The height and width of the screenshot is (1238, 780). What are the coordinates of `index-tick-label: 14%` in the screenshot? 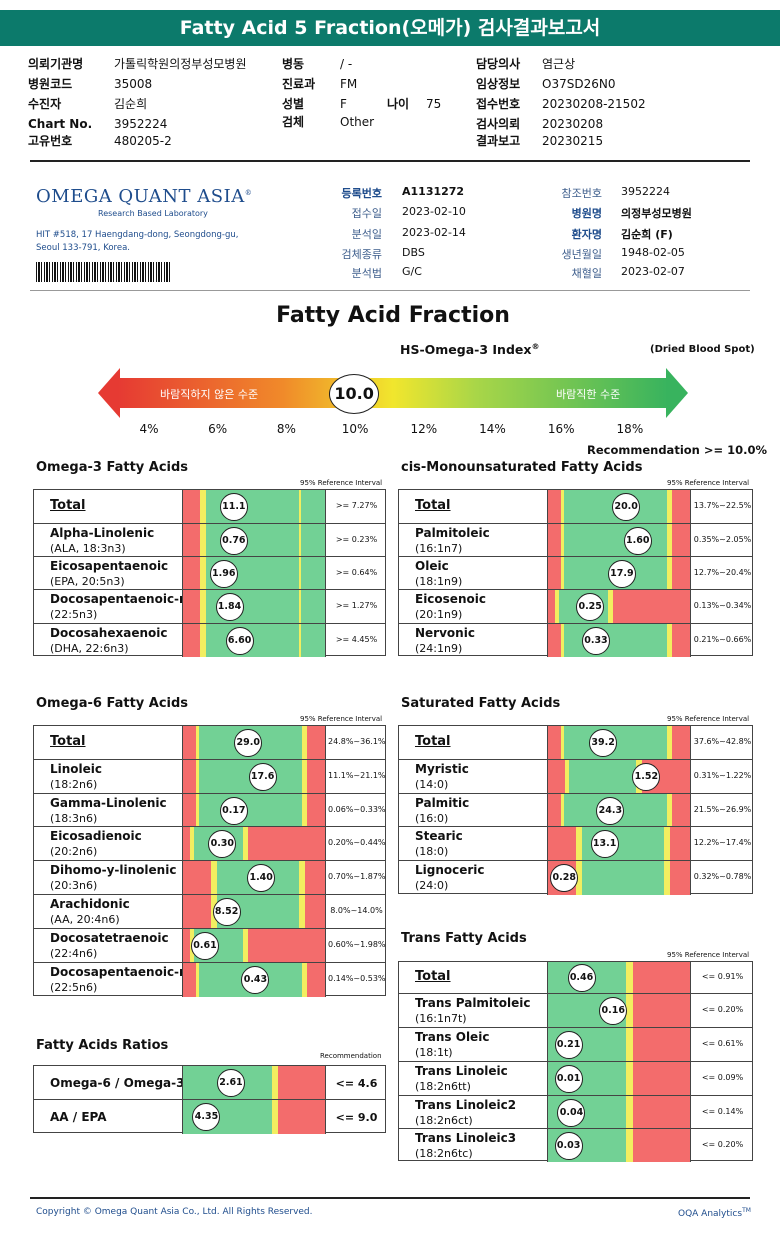 It's located at (492, 429).